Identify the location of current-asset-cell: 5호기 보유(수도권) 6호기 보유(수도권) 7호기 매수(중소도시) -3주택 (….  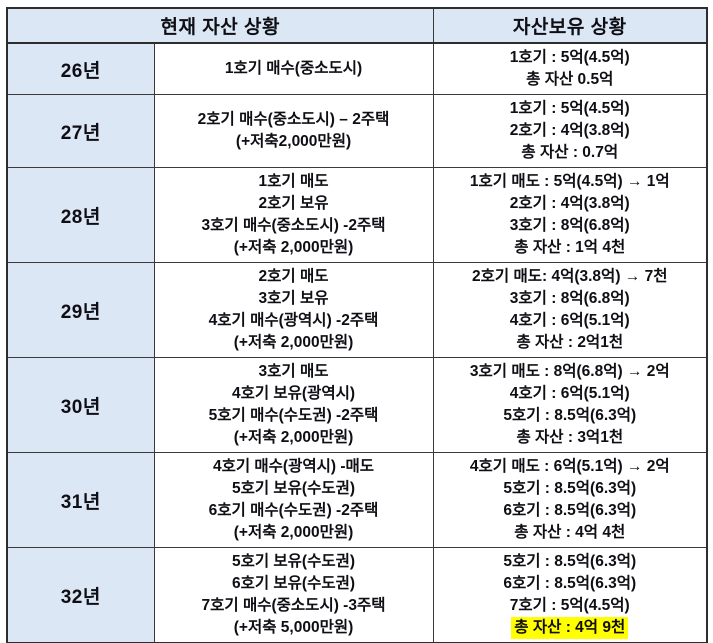
(293, 595).